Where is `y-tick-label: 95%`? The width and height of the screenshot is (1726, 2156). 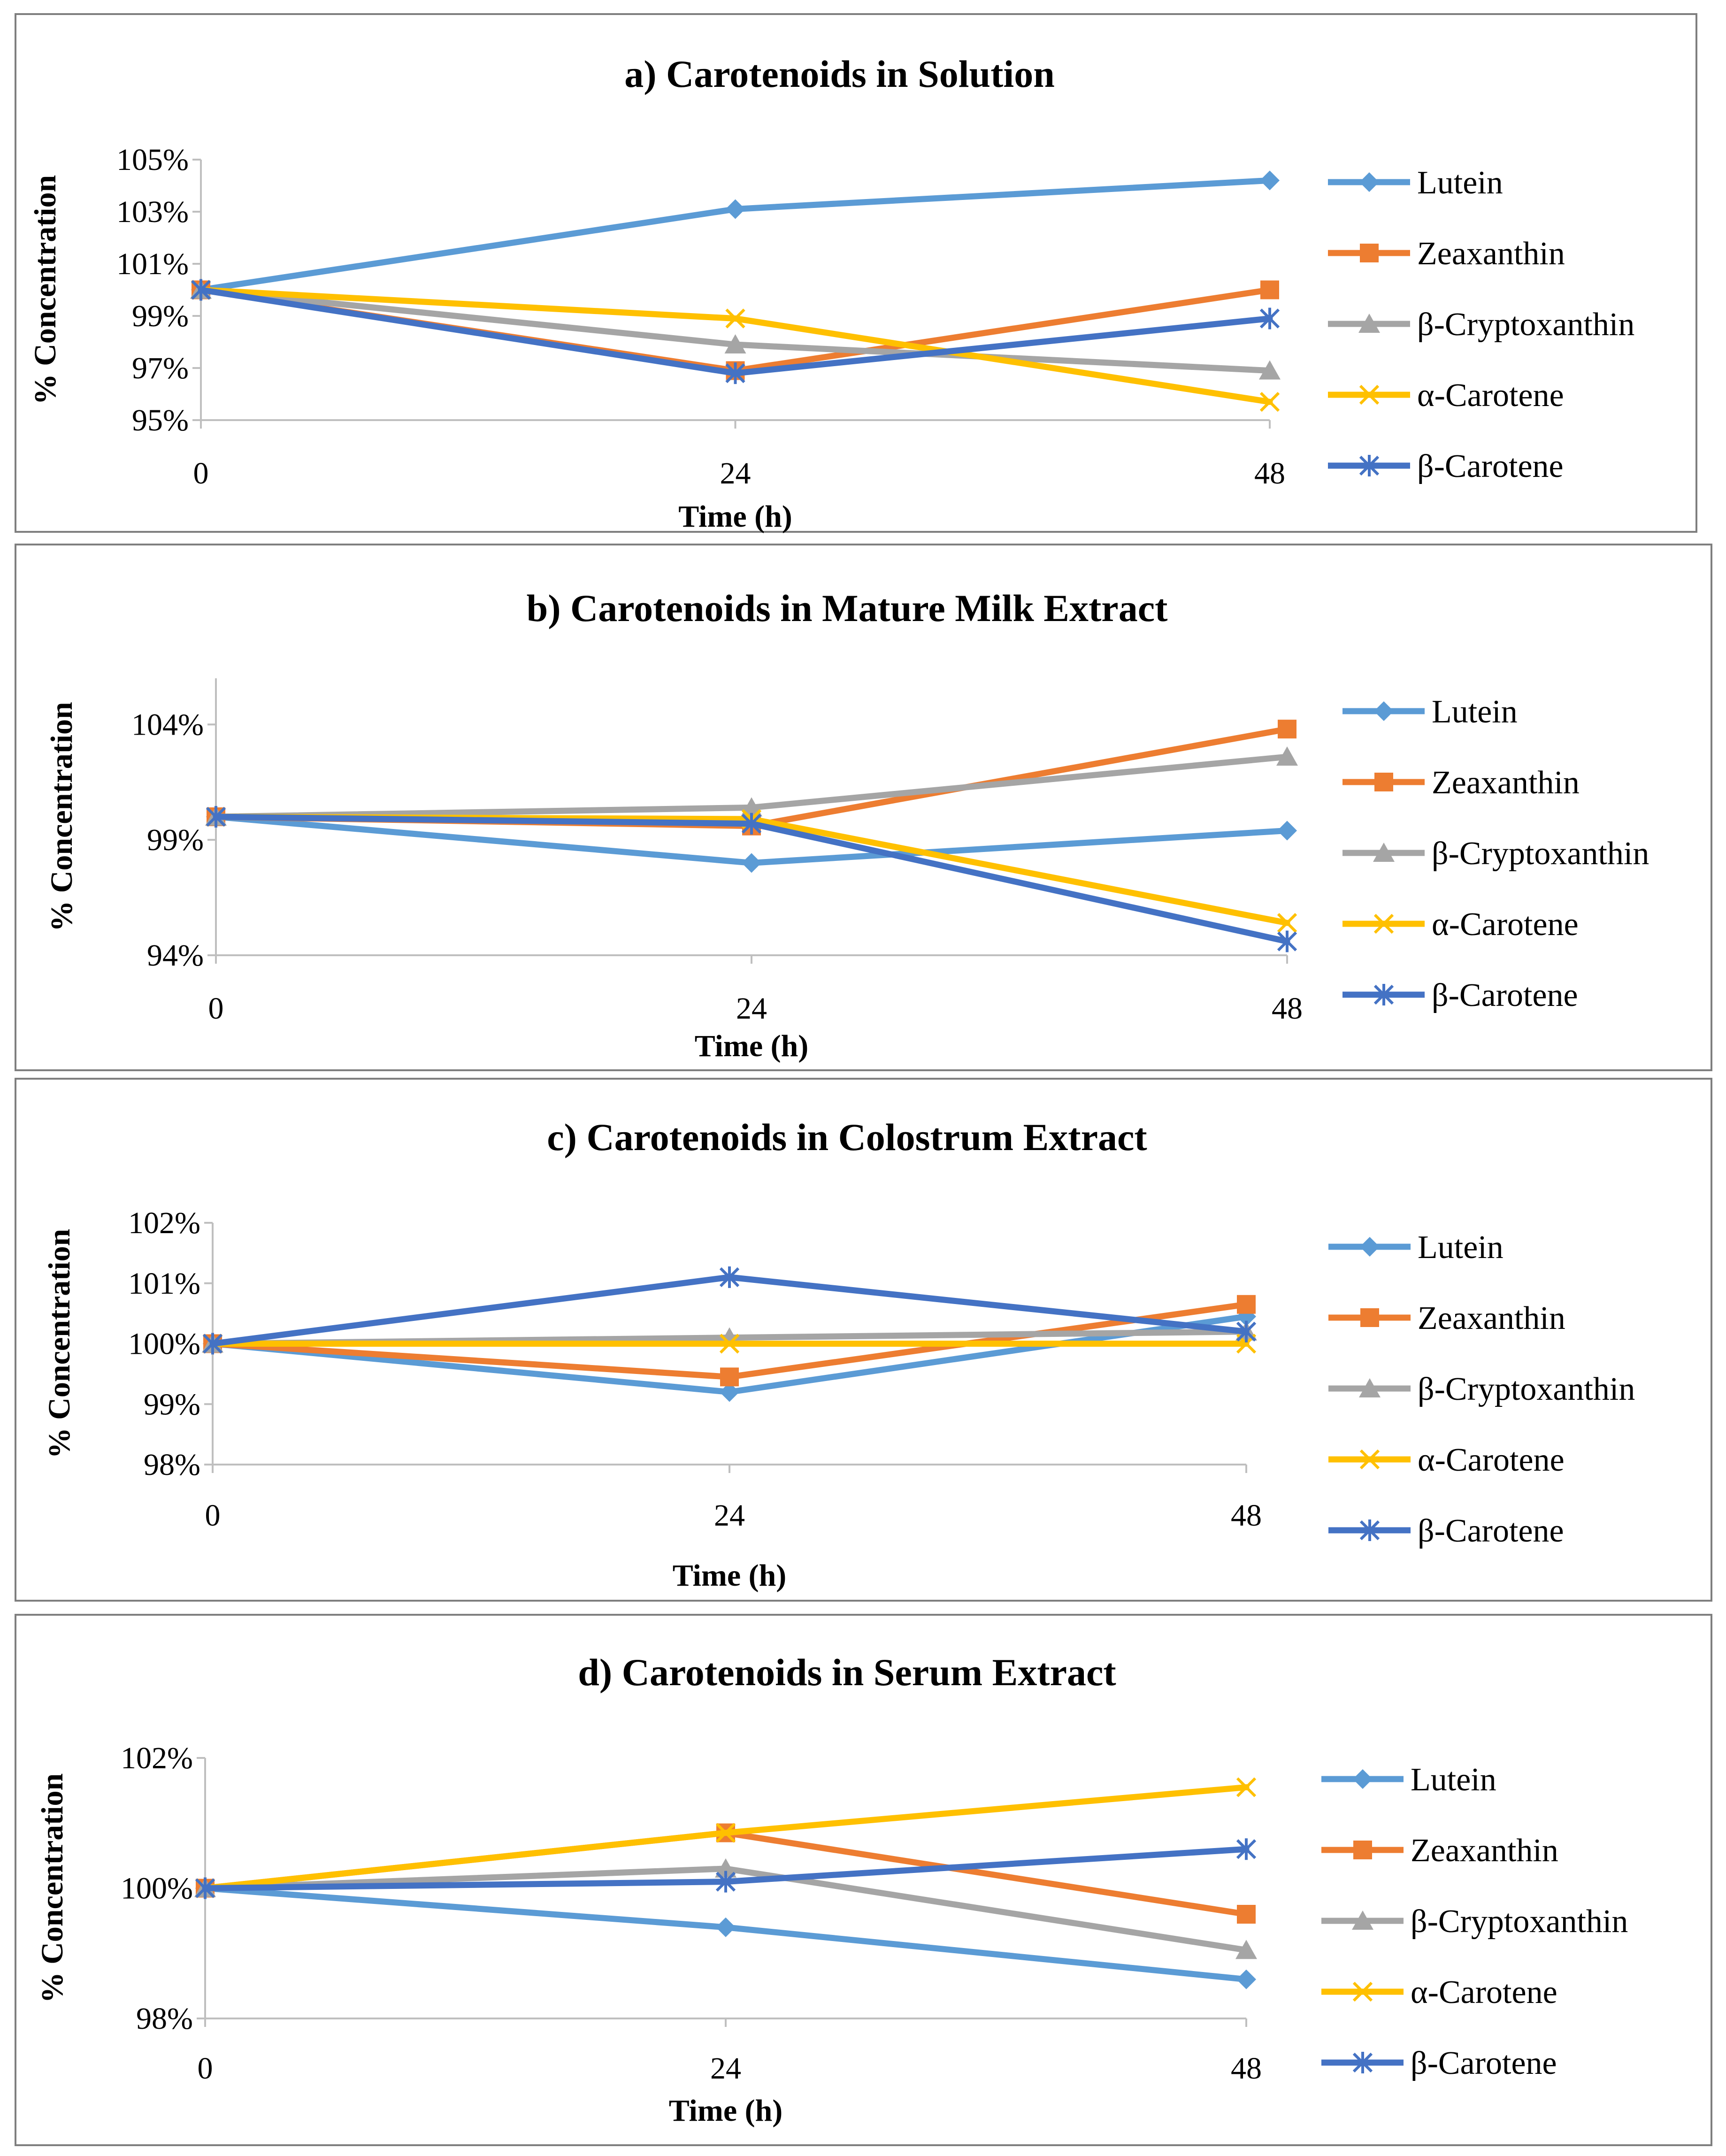
y-tick-label: 95% is located at coordinates (160, 420).